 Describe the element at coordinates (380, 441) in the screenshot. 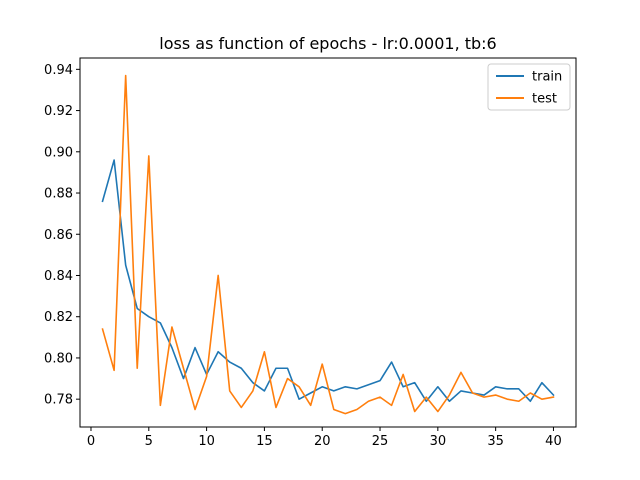

I see `x-tick-label: 25` at that location.